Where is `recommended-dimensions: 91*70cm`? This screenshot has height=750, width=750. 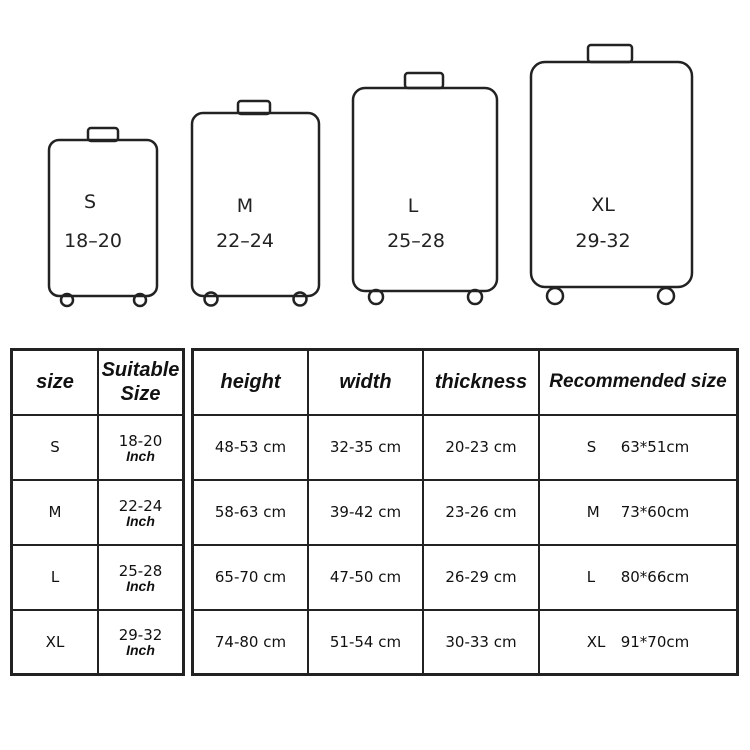 recommended-dimensions: 91*70cm is located at coordinates (655, 641).